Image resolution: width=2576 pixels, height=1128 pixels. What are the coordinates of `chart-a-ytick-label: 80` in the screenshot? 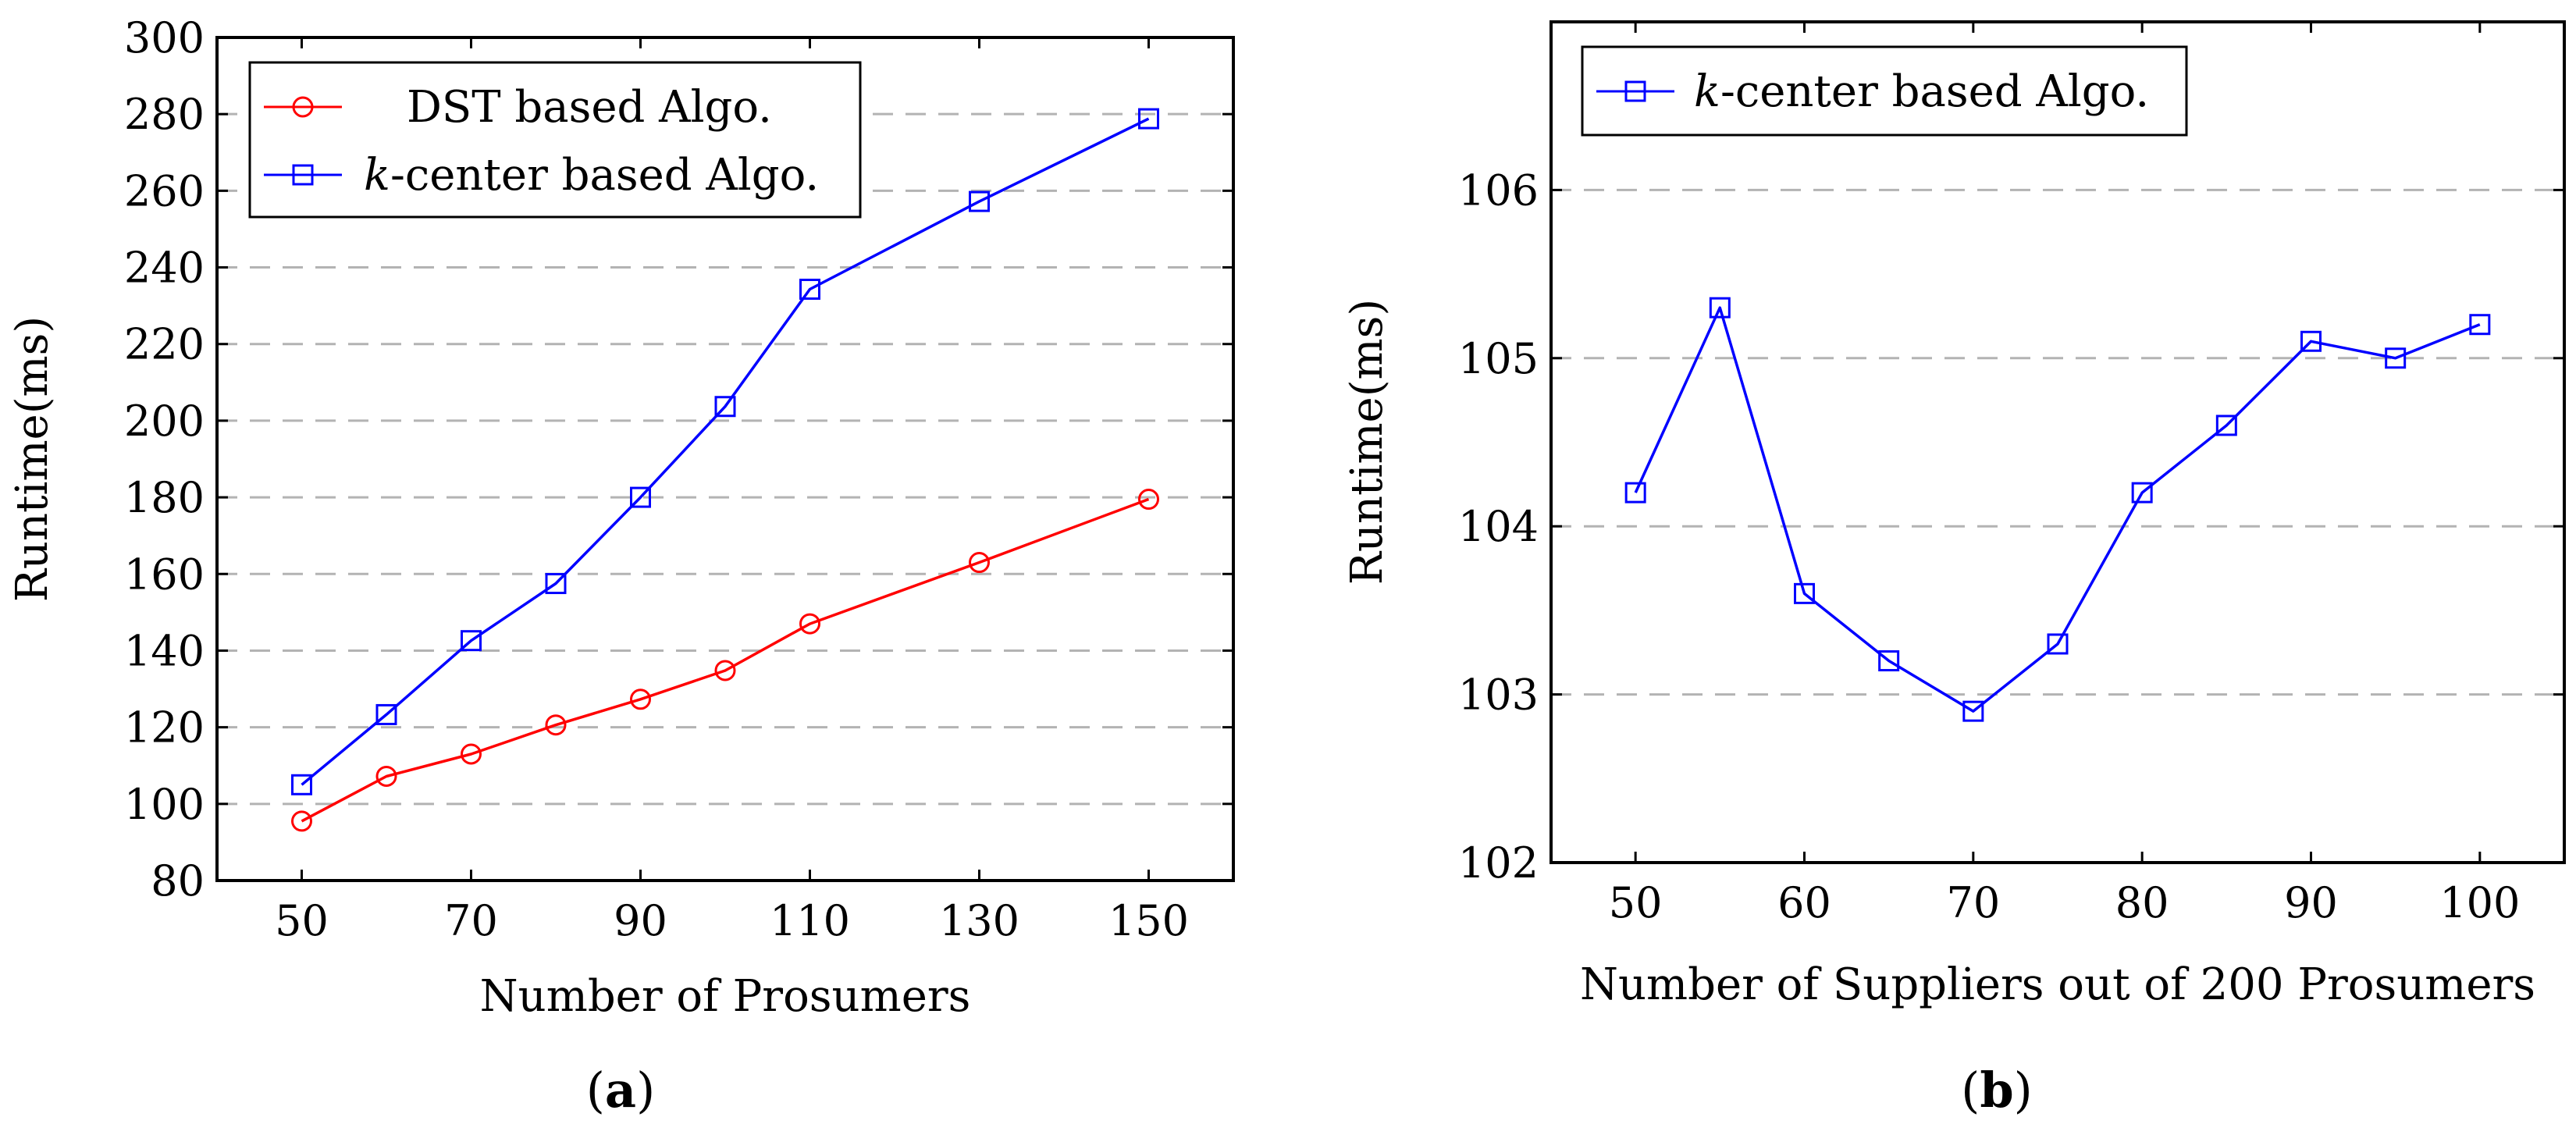 It's located at (178, 881).